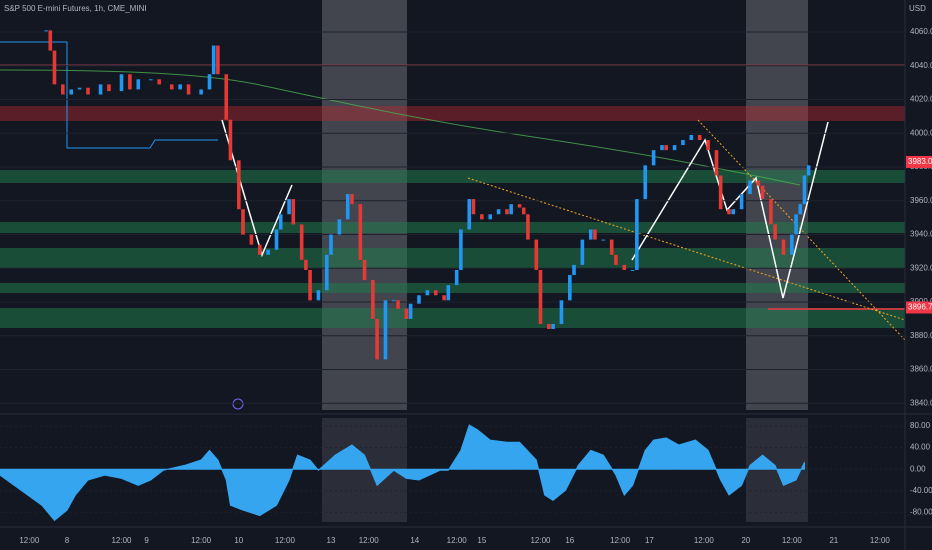 This screenshot has height=550, width=932. I want to click on x-tick-label: 9, so click(146, 540).